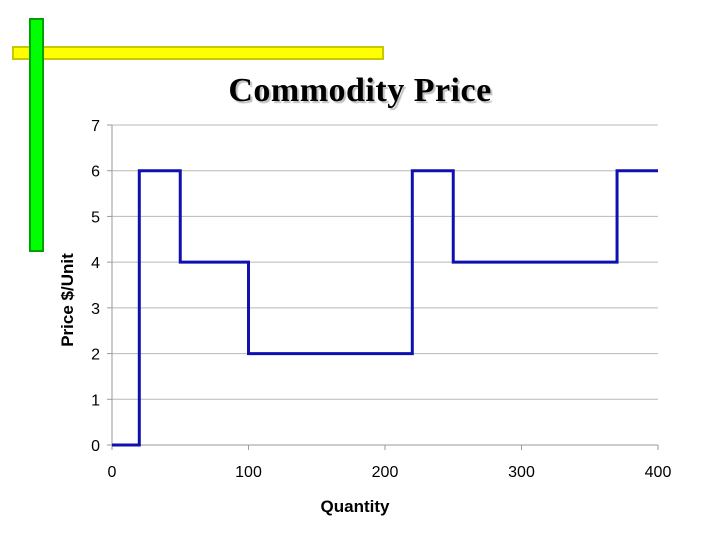 The image size is (720, 540). I want to click on x-axis-label: Quantity, so click(355, 506).